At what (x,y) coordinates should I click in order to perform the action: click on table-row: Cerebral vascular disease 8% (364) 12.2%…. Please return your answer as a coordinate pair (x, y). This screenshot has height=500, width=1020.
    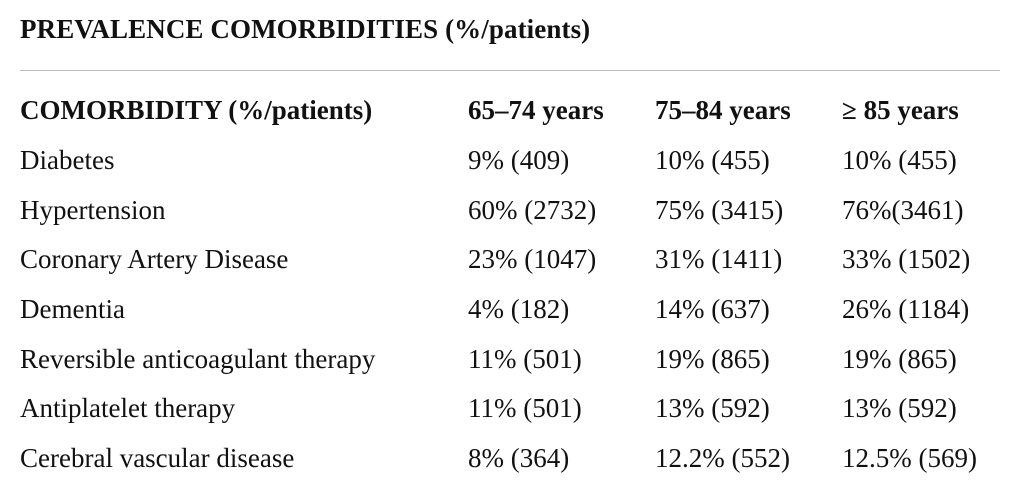
    Looking at the image, I should click on (510, 459).